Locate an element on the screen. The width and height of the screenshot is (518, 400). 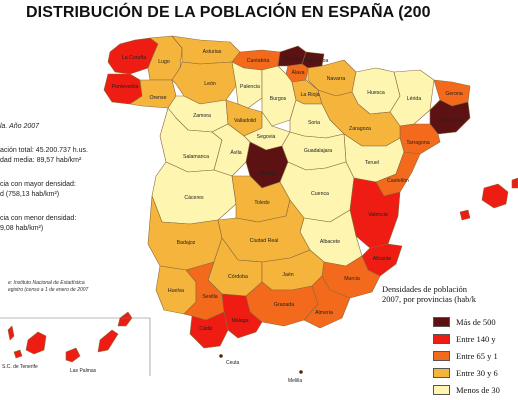
label-navarra: Navarra is located at coordinates (336, 79).